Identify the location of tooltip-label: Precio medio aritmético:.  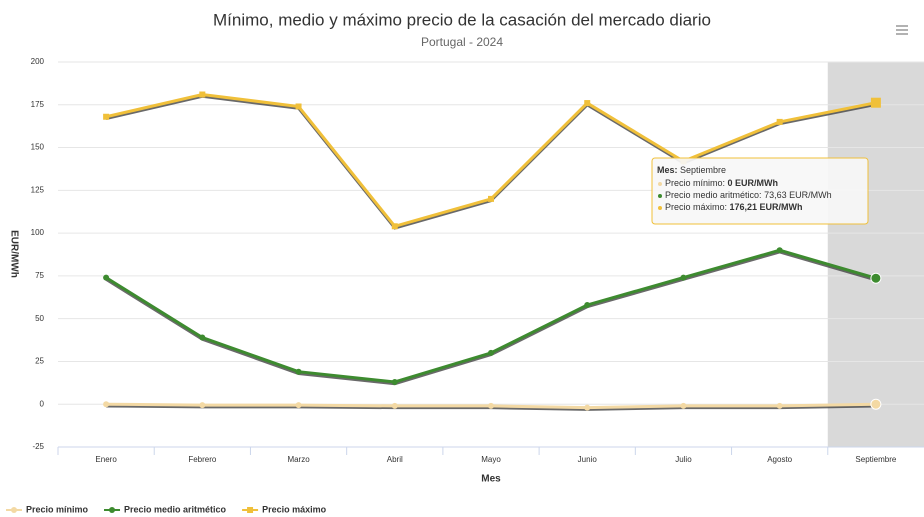
(713, 195).